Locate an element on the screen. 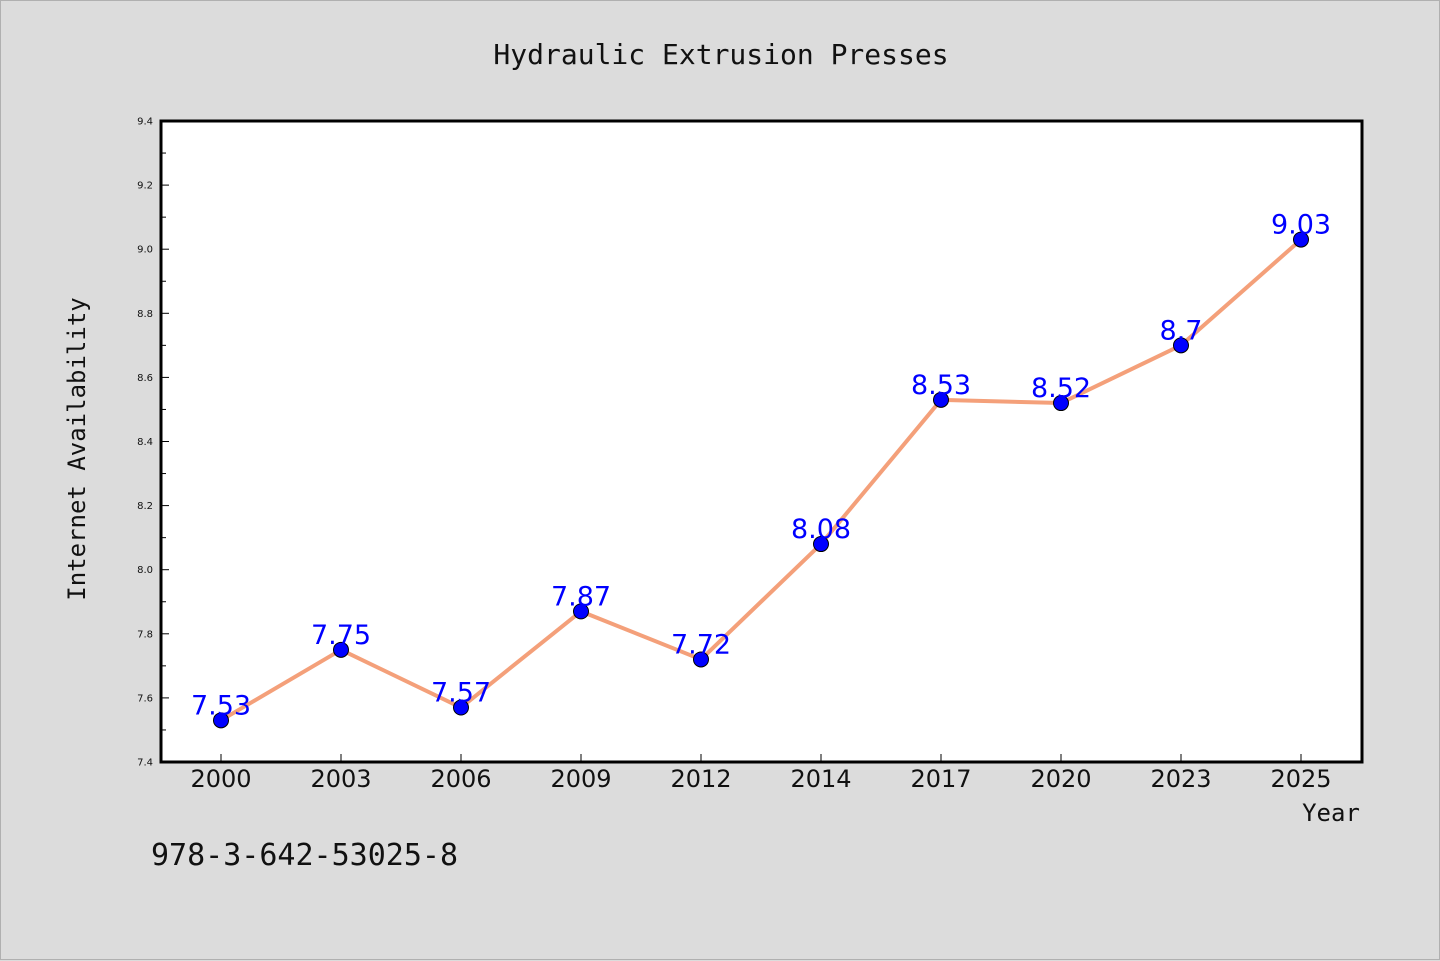 The image size is (1440, 961). isbn-annotation: 978-3-642-53025-8 is located at coordinates (304, 855).